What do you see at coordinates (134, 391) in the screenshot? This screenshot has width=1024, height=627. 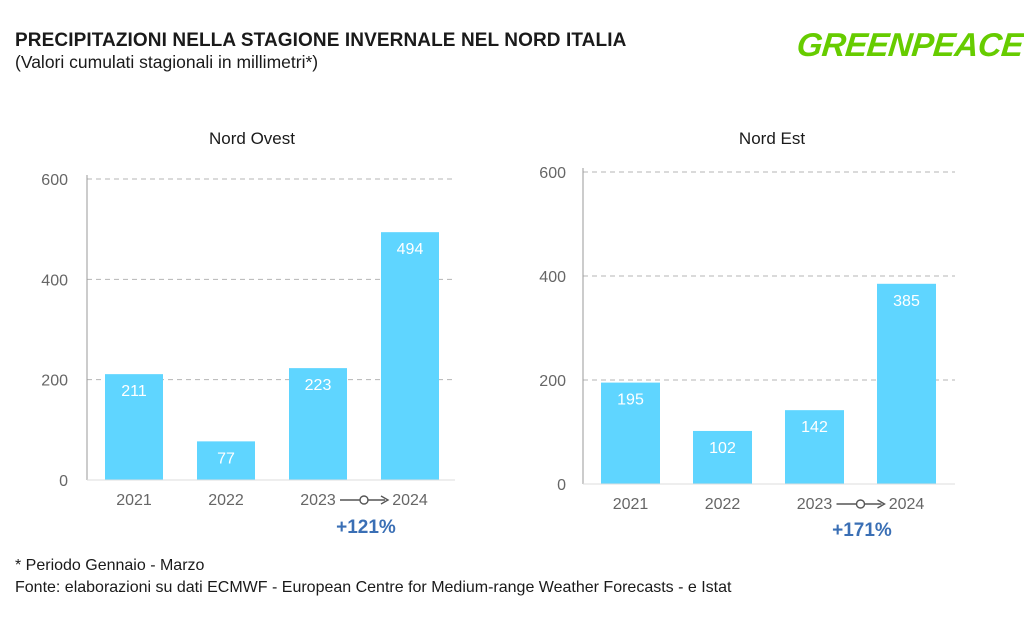 I see `bar-value-label: 211` at bounding box center [134, 391].